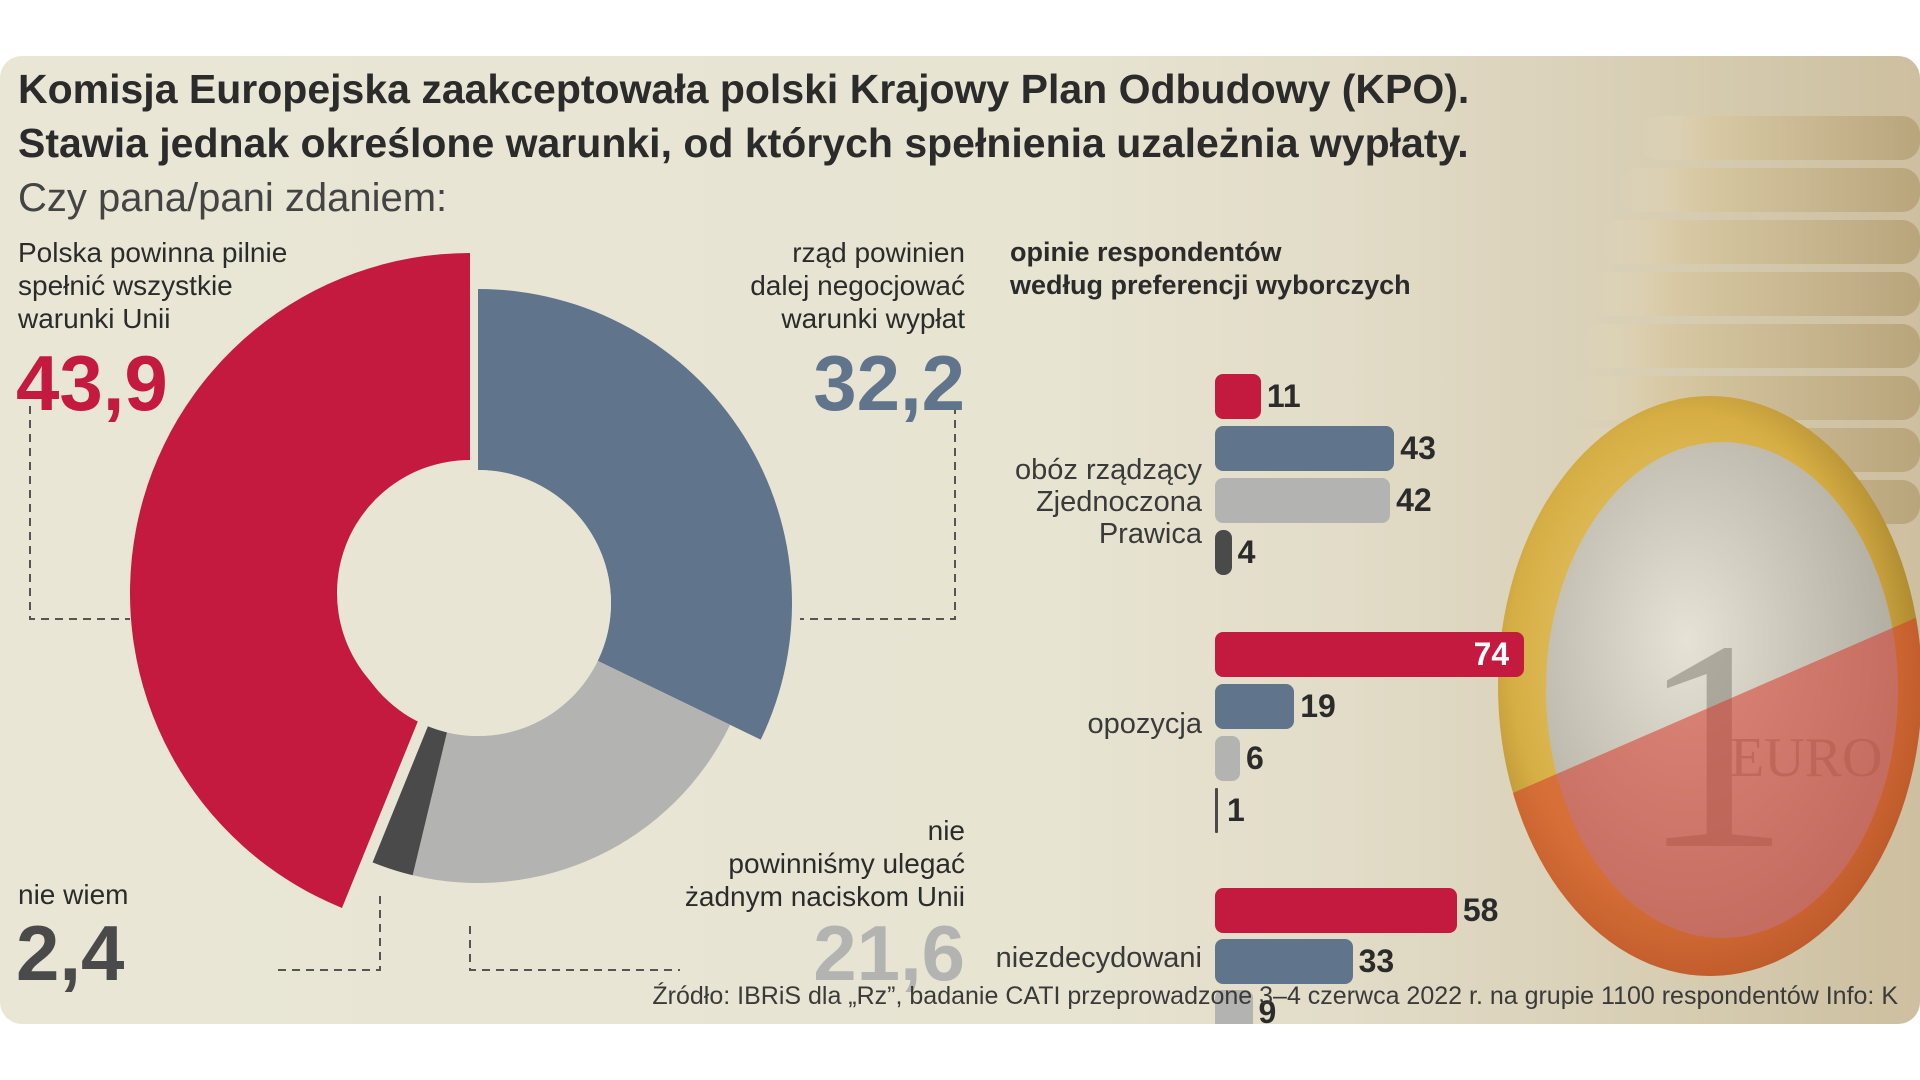 This screenshot has width=1920, height=1080. What do you see at coordinates (574, 948) in the screenshot?
I see `leader-line-gray` at bounding box center [574, 948].